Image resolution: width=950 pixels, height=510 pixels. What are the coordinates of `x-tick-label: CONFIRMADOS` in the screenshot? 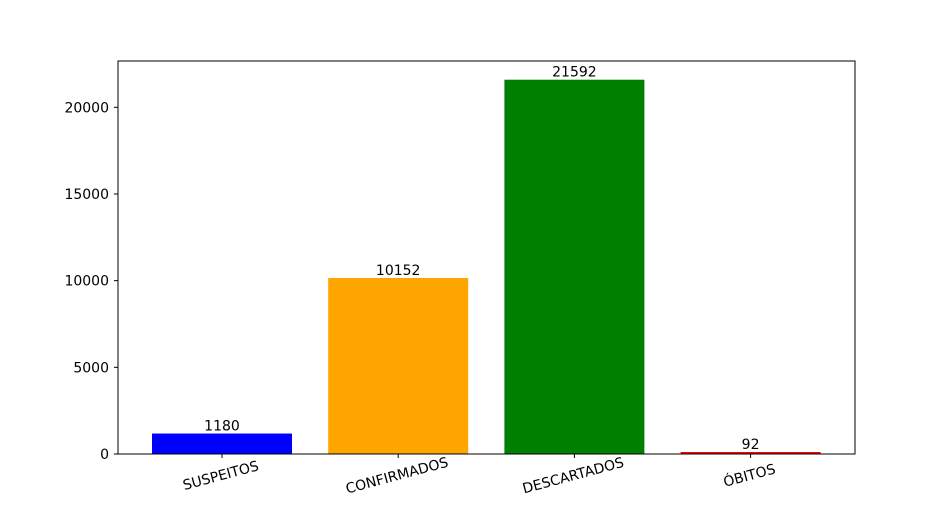 It's located at (397, 476).